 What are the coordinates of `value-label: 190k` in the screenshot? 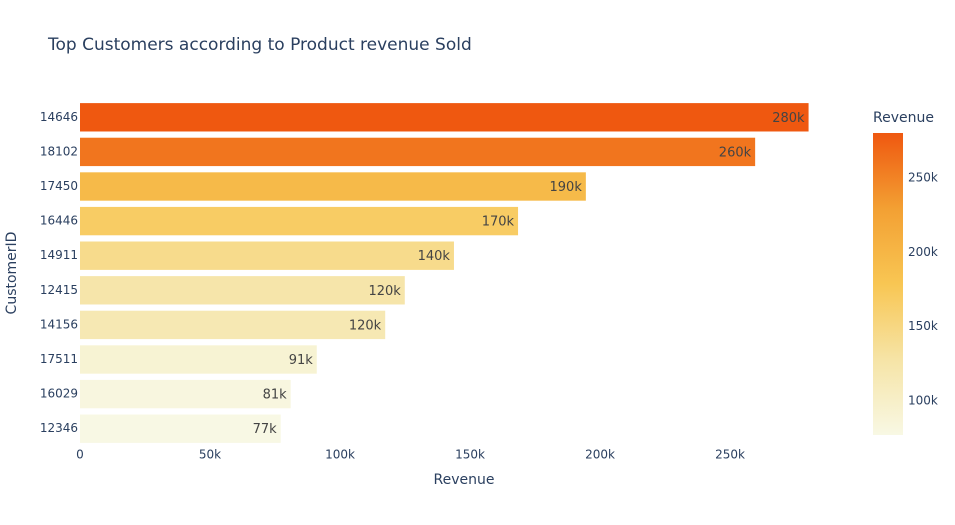 It's located at (566, 187).